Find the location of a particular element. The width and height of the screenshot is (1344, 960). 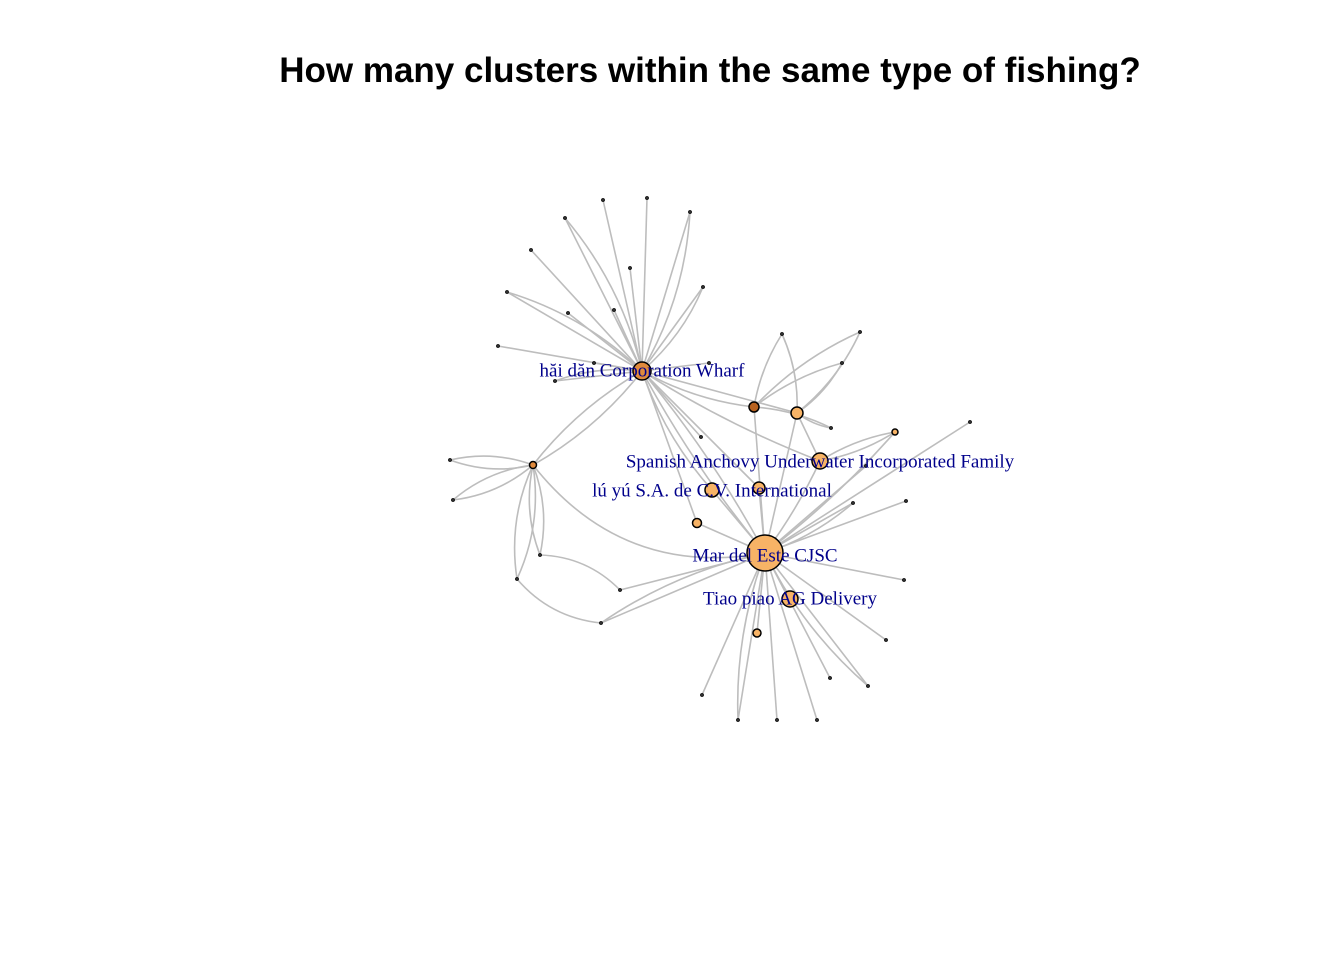

node-label: Mar del Este CJSC is located at coordinates (764, 555).